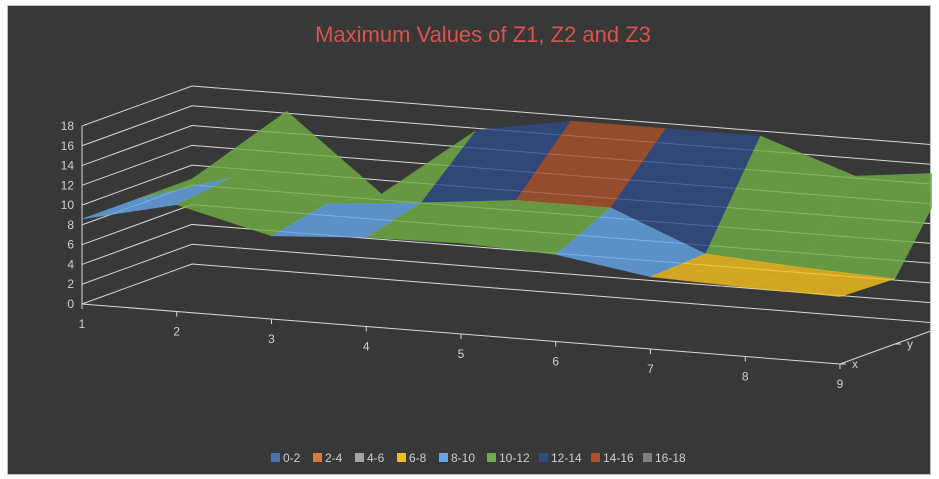  I want to click on depth-tick-label: y, so click(910, 344).